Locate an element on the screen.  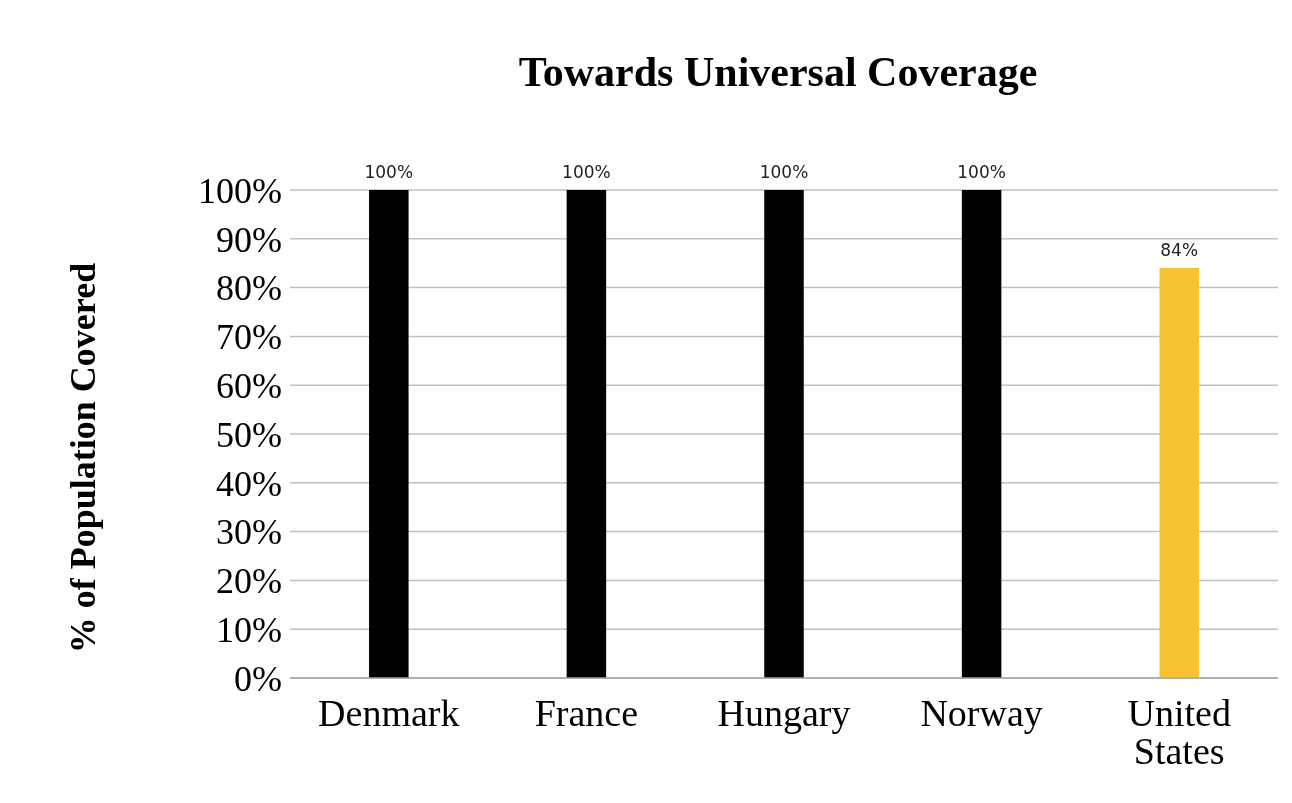
y-tick-label: 30% is located at coordinates (249, 532).